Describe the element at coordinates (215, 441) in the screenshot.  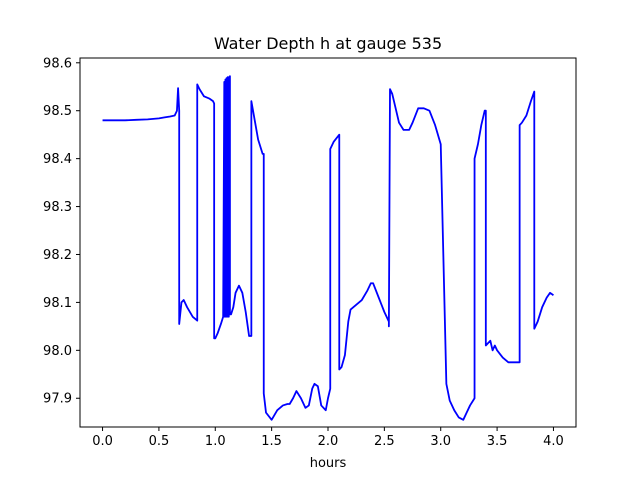
I see `x-tick-label: 1.0` at that location.